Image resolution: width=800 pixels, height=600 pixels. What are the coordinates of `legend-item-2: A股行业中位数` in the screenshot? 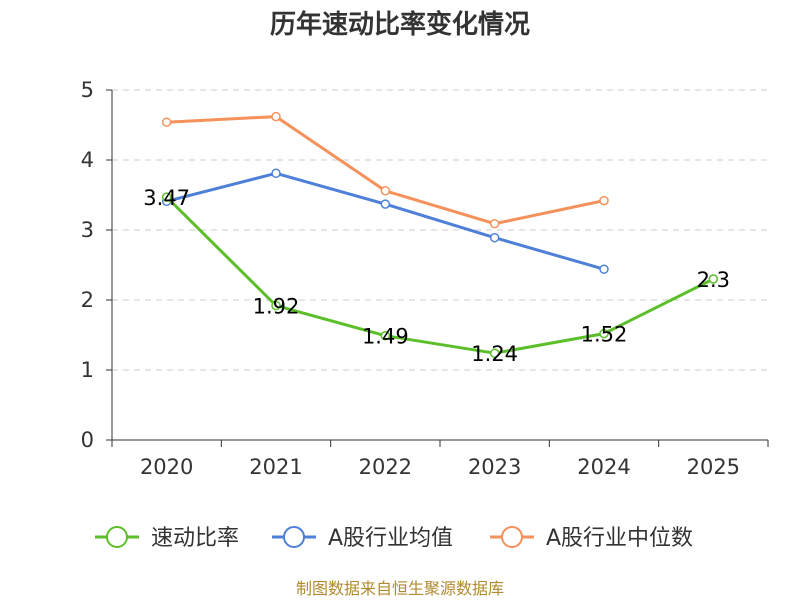 It's located at (591, 538).